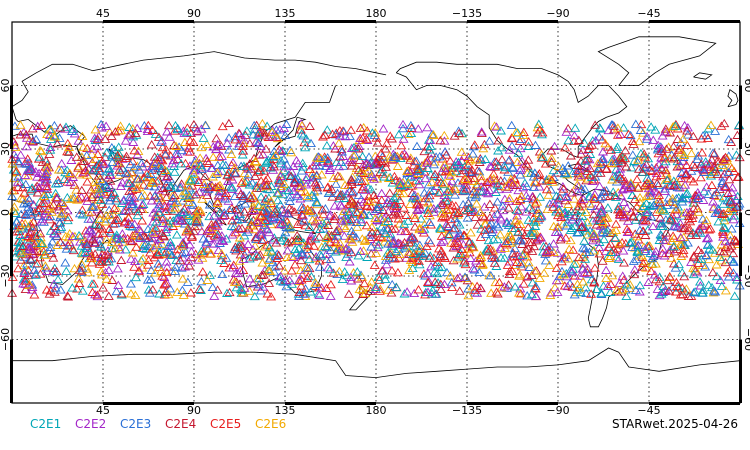 This screenshot has height=450, width=750. I want to click on frame-bar, so click(694, 403).